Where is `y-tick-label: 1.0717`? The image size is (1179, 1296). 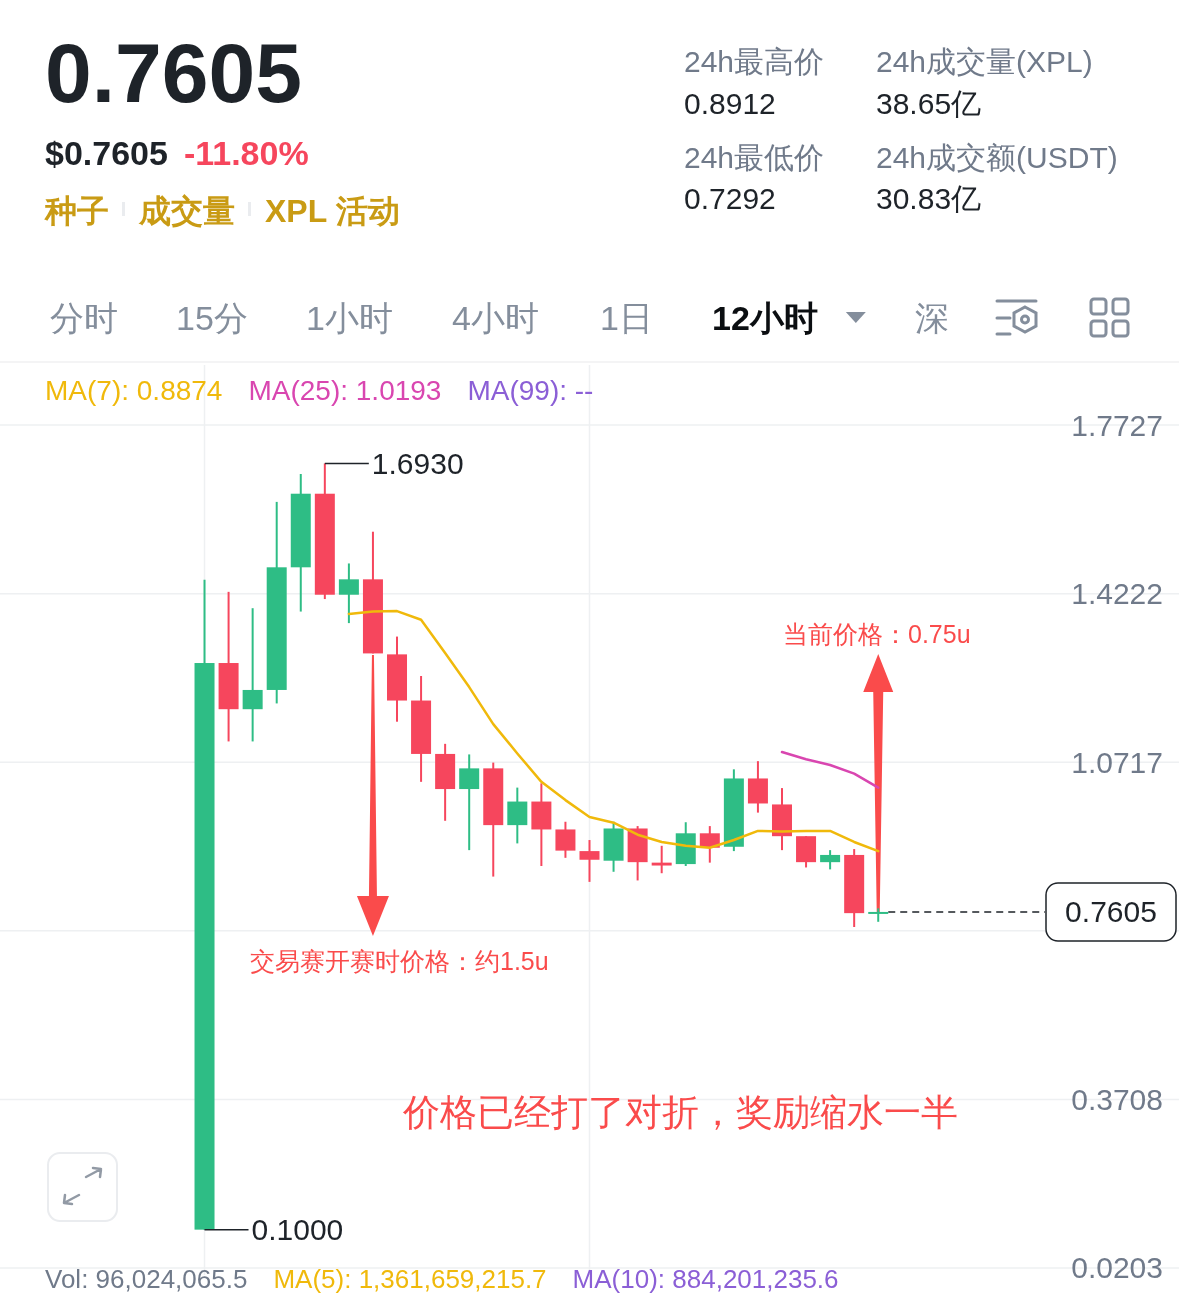 y-tick-label: 1.0717 is located at coordinates (1117, 762).